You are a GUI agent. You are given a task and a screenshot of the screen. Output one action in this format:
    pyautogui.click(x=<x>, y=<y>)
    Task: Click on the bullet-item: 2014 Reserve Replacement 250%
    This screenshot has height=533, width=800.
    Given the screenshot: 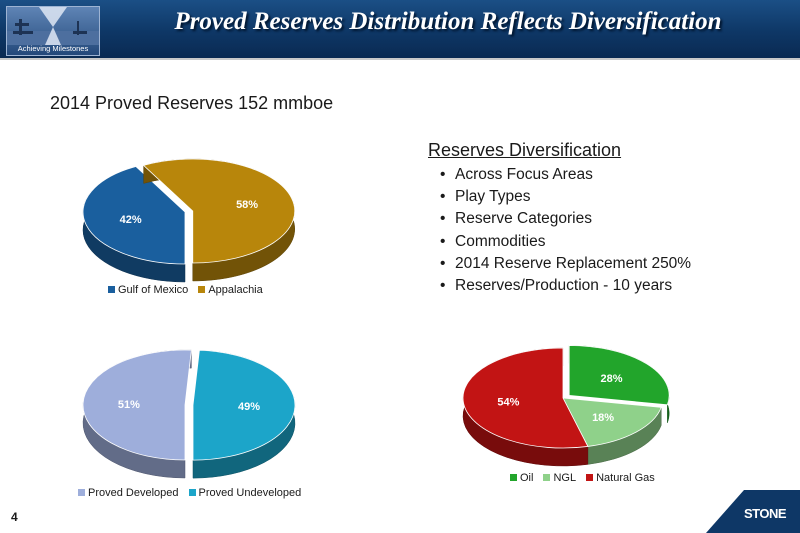 What is the action you would take?
    pyautogui.click(x=565, y=264)
    